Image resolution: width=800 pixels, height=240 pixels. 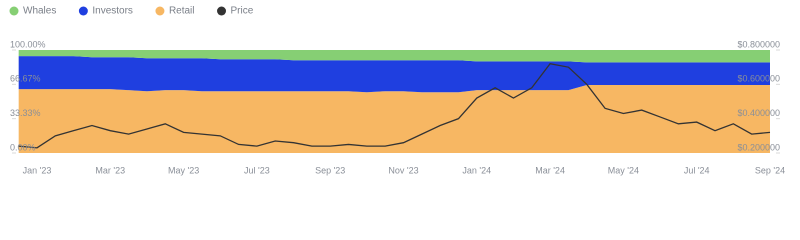 I want to click on legend-label: Price, so click(x=242, y=11).